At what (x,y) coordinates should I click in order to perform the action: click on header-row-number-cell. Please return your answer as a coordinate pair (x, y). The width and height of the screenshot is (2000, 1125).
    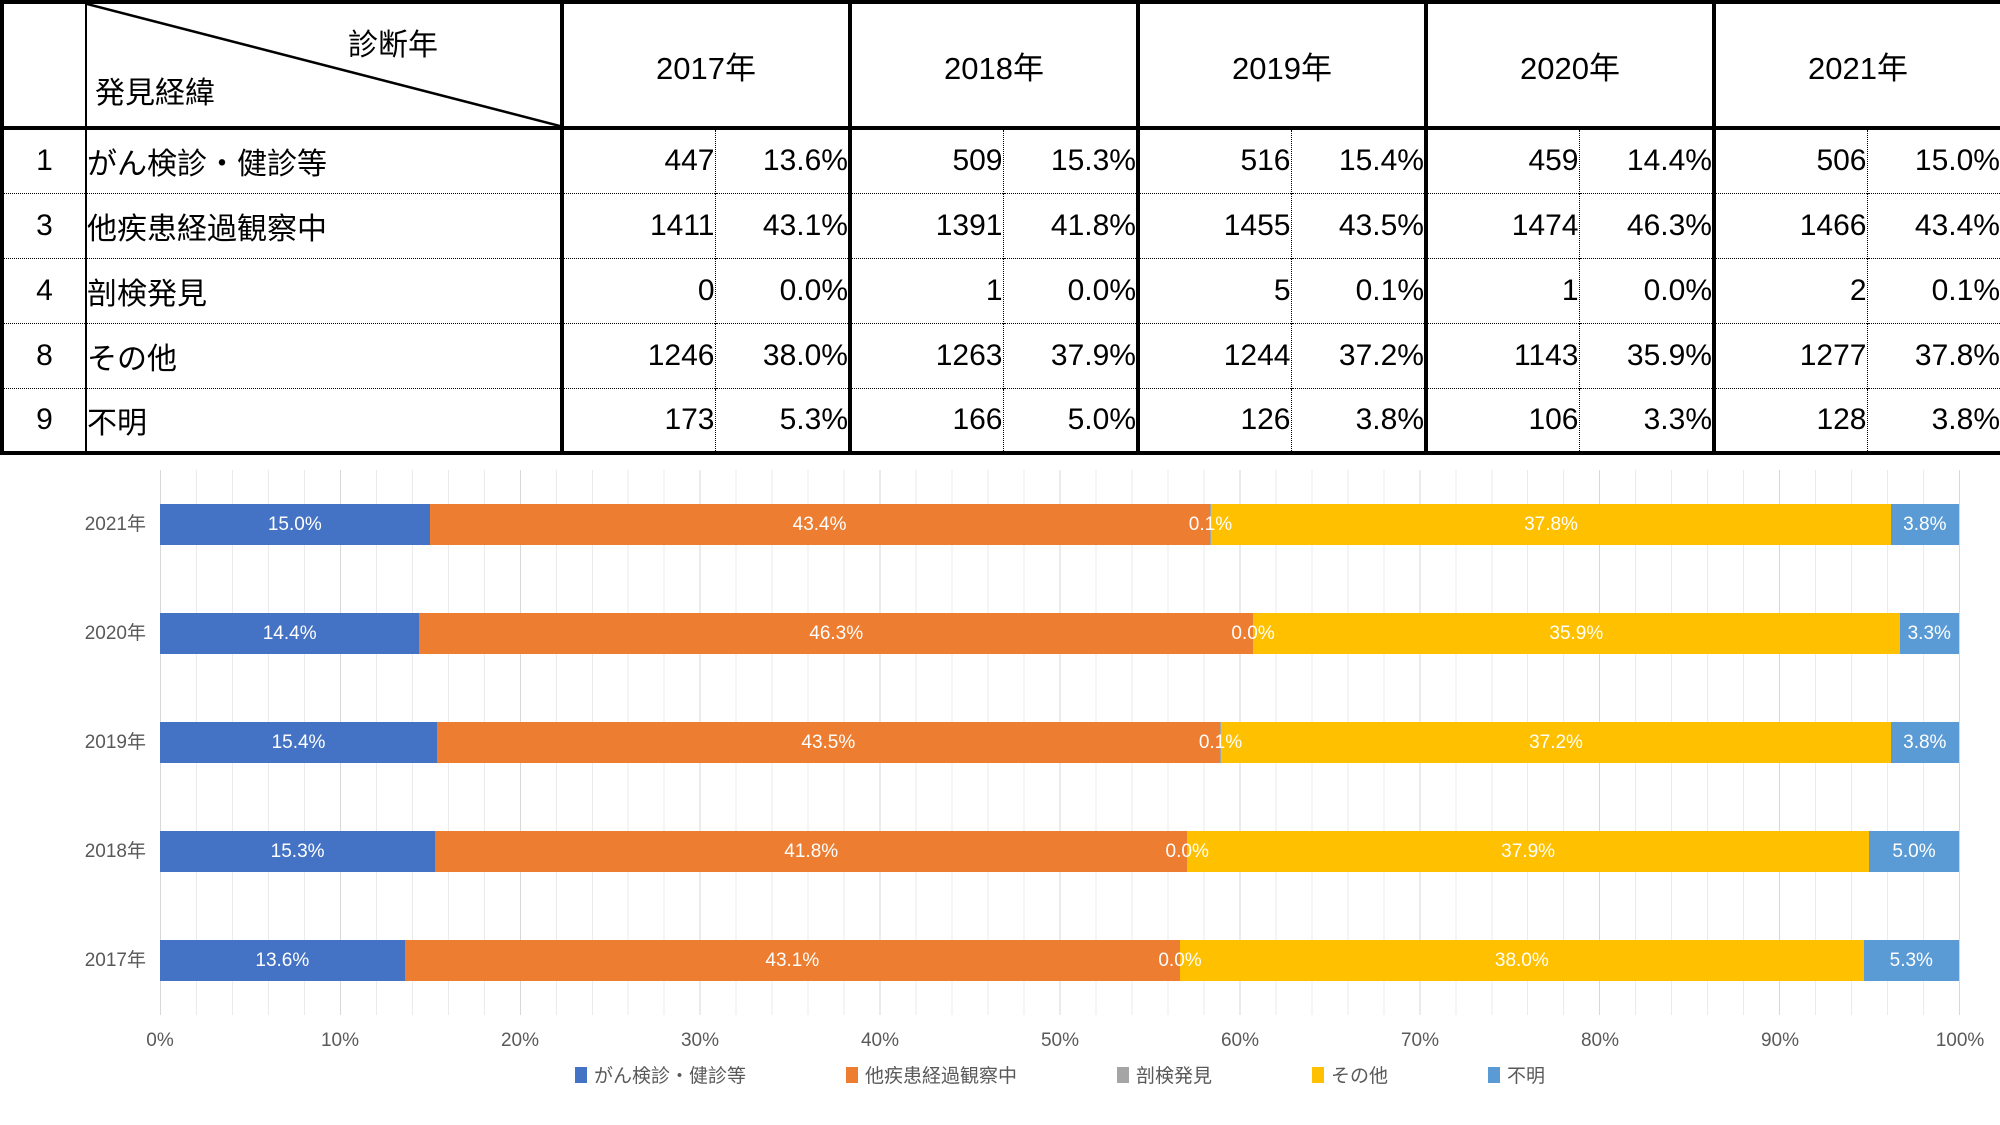
    Looking at the image, I should click on (44, 66).